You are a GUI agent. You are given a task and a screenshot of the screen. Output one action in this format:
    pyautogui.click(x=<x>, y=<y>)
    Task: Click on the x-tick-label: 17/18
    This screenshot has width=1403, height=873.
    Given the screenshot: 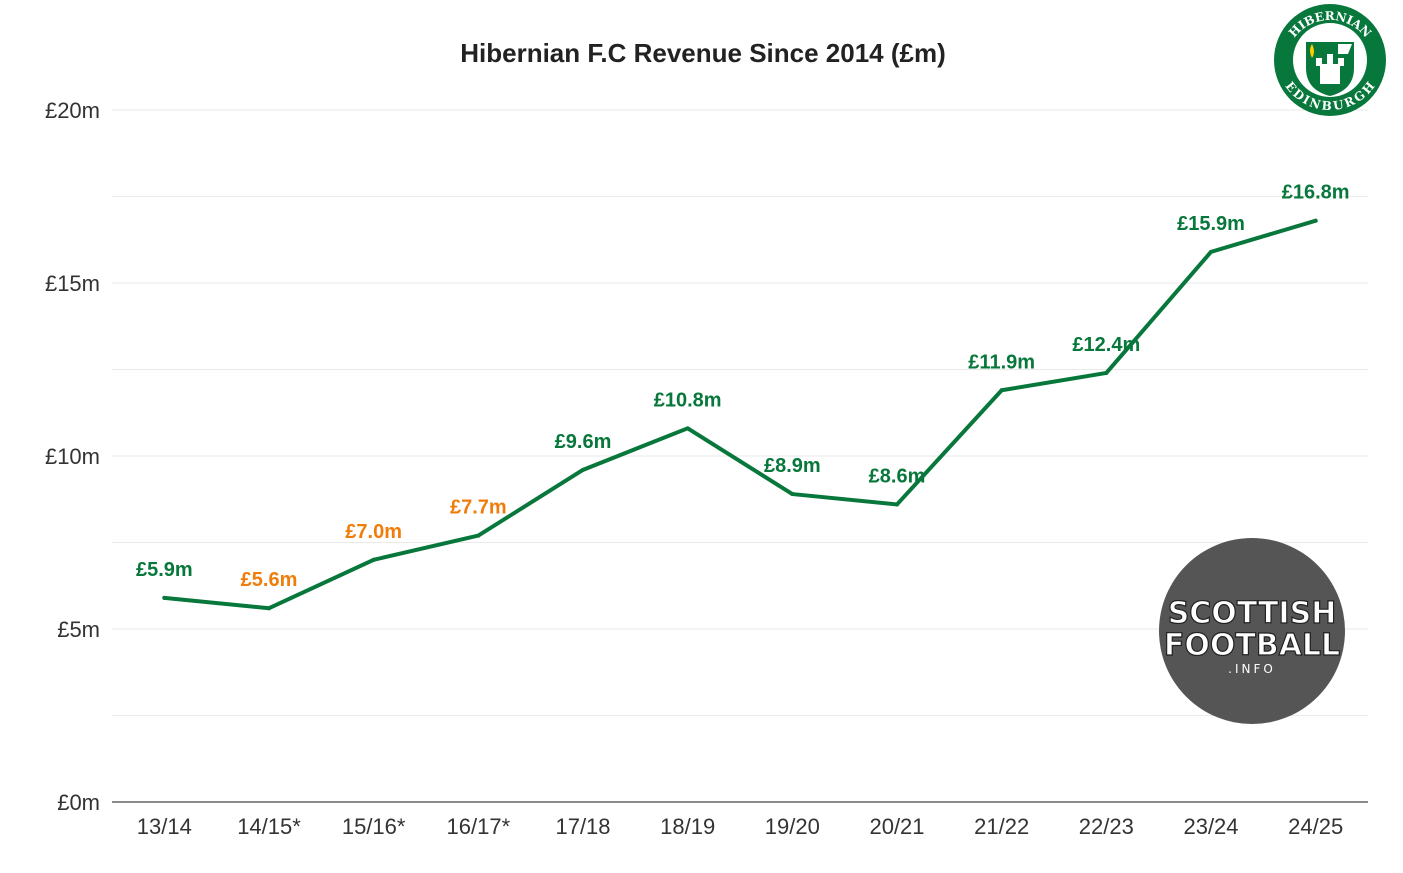 What is the action you would take?
    pyautogui.click(x=582, y=826)
    